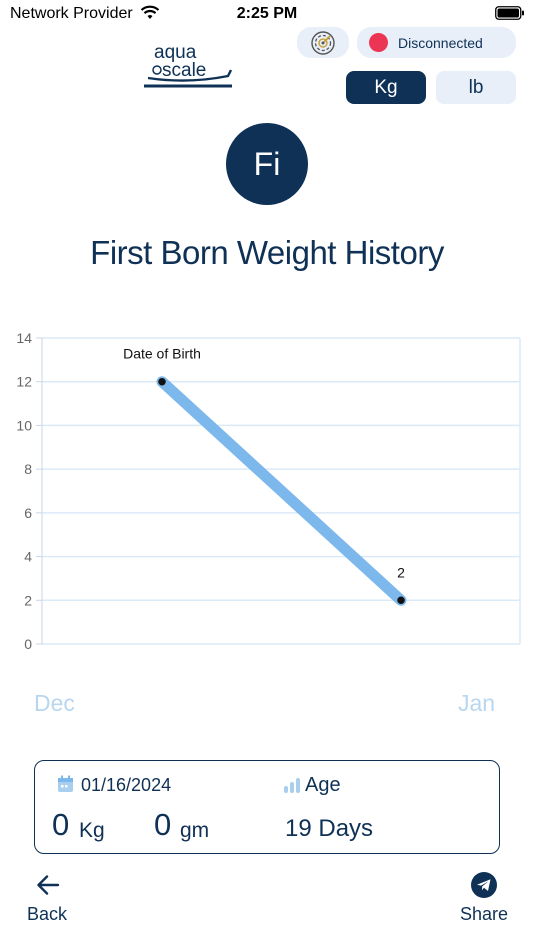 The height and width of the screenshot is (950, 534). What do you see at coordinates (175, 52) in the screenshot?
I see `logo-text-aqua: aqua` at bounding box center [175, 52].